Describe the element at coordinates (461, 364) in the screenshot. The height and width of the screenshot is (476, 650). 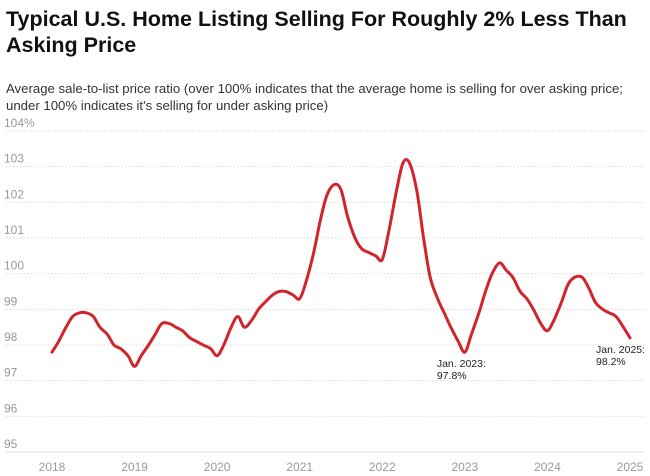
I see `annotation-label: Jan. 2023:` at that location.